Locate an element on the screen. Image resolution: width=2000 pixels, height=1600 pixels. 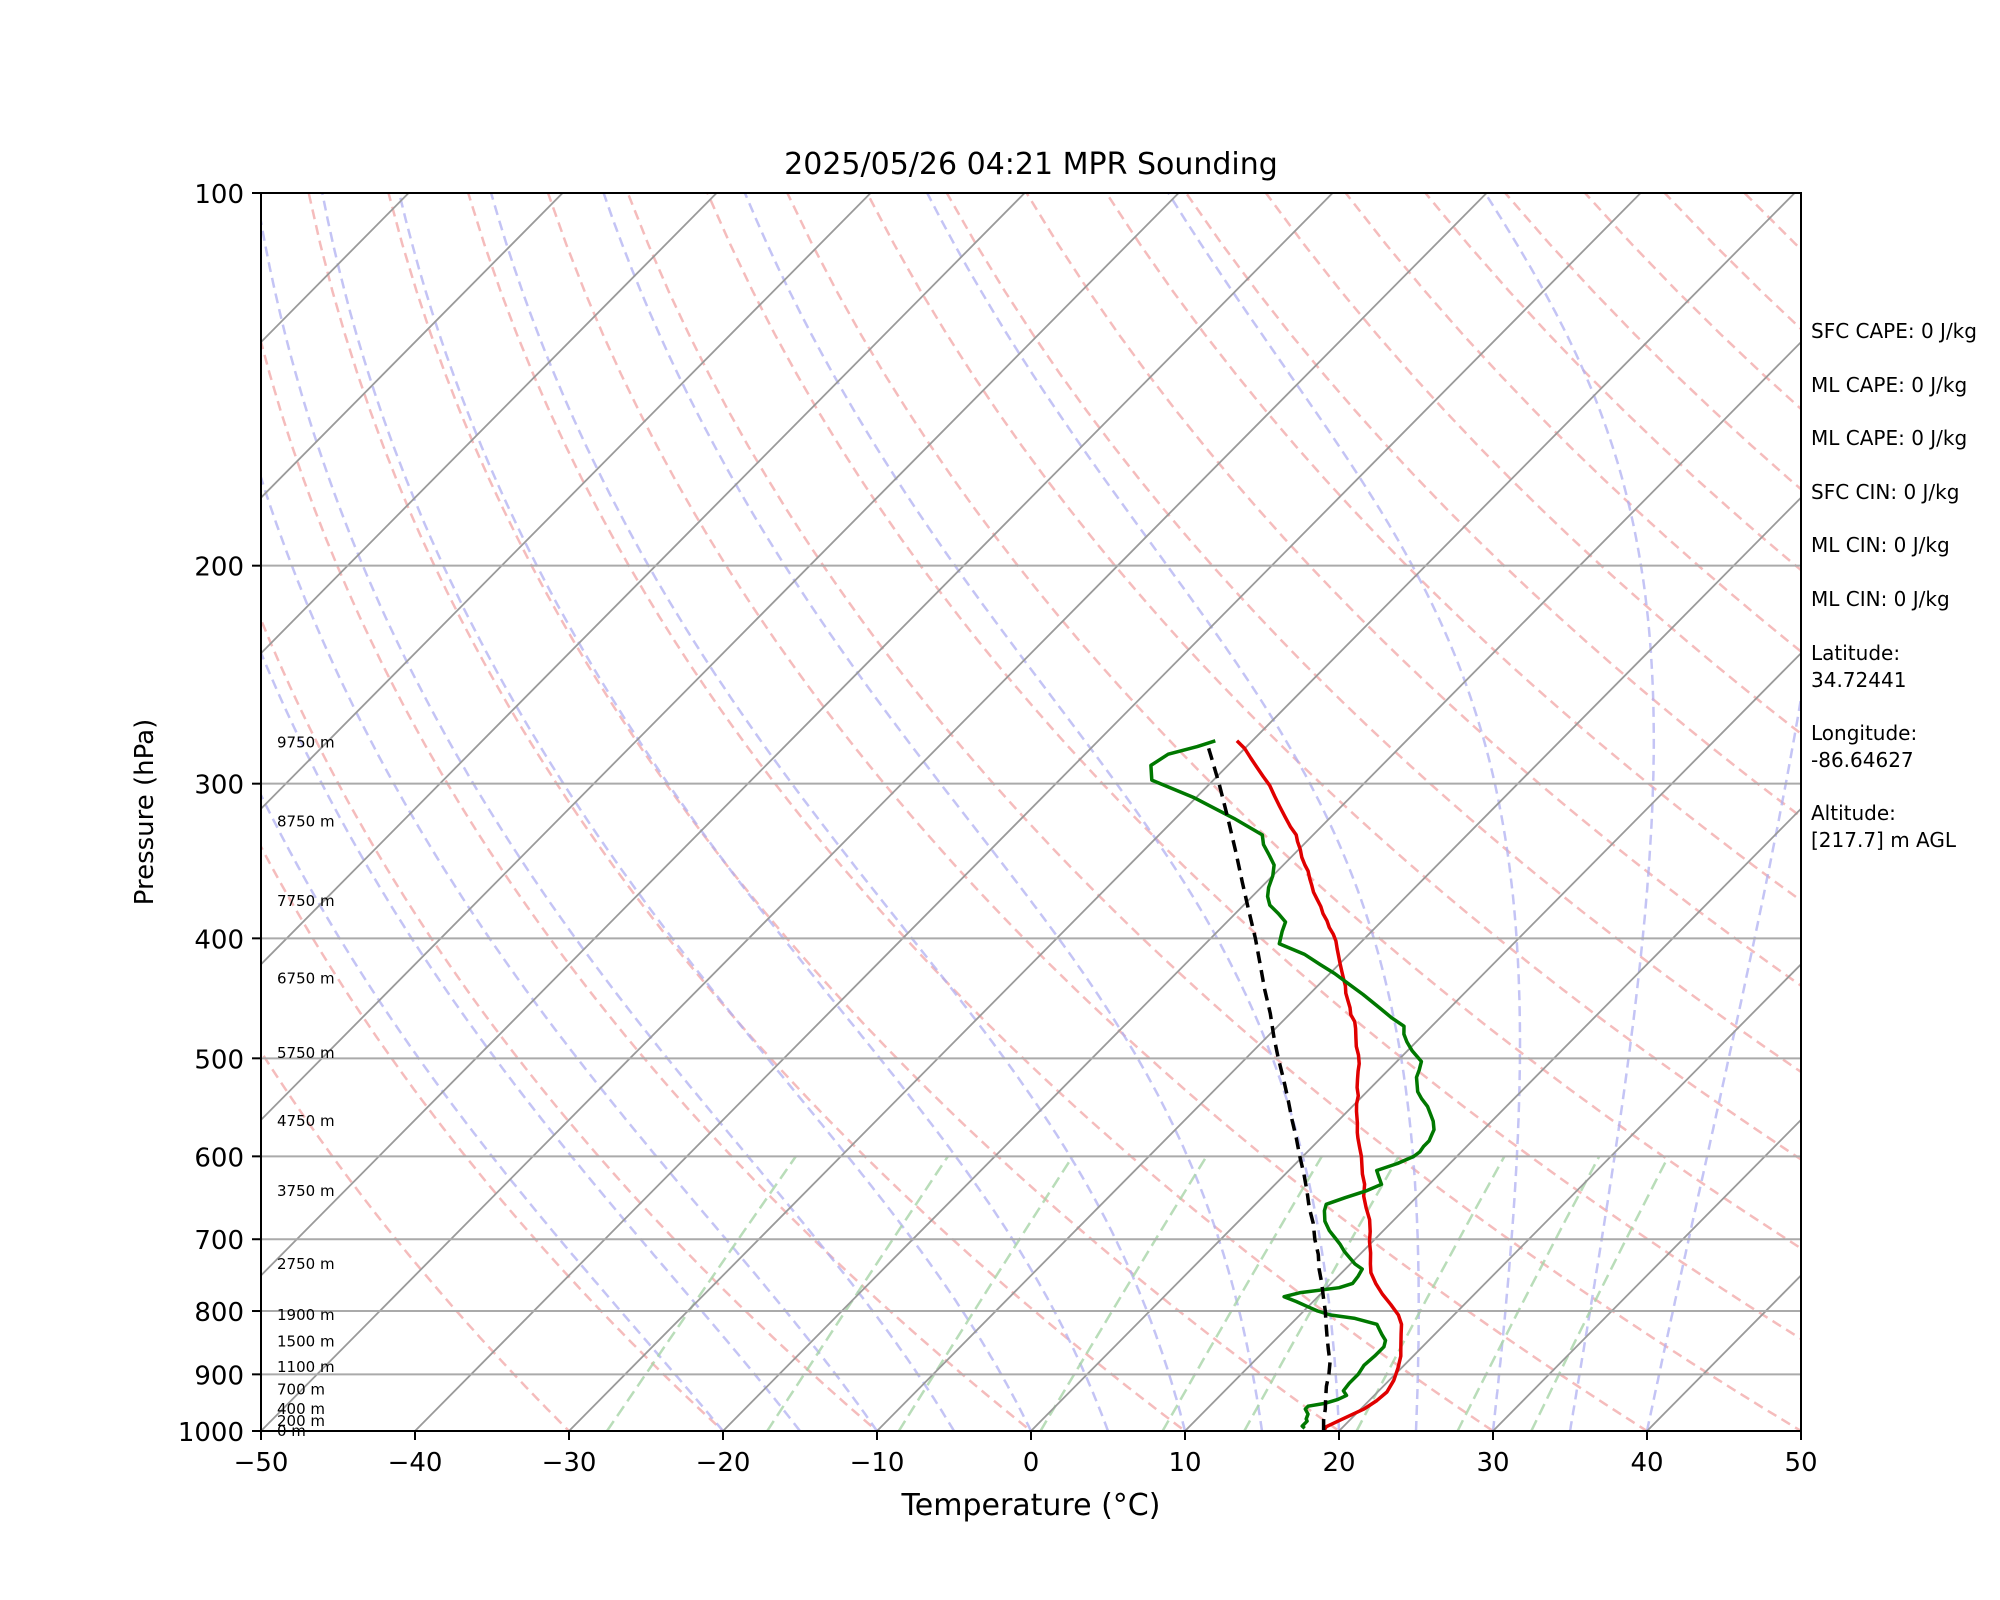
latitude-readout: Latitude: 34.72441 is located at coordinates (1858, 667).